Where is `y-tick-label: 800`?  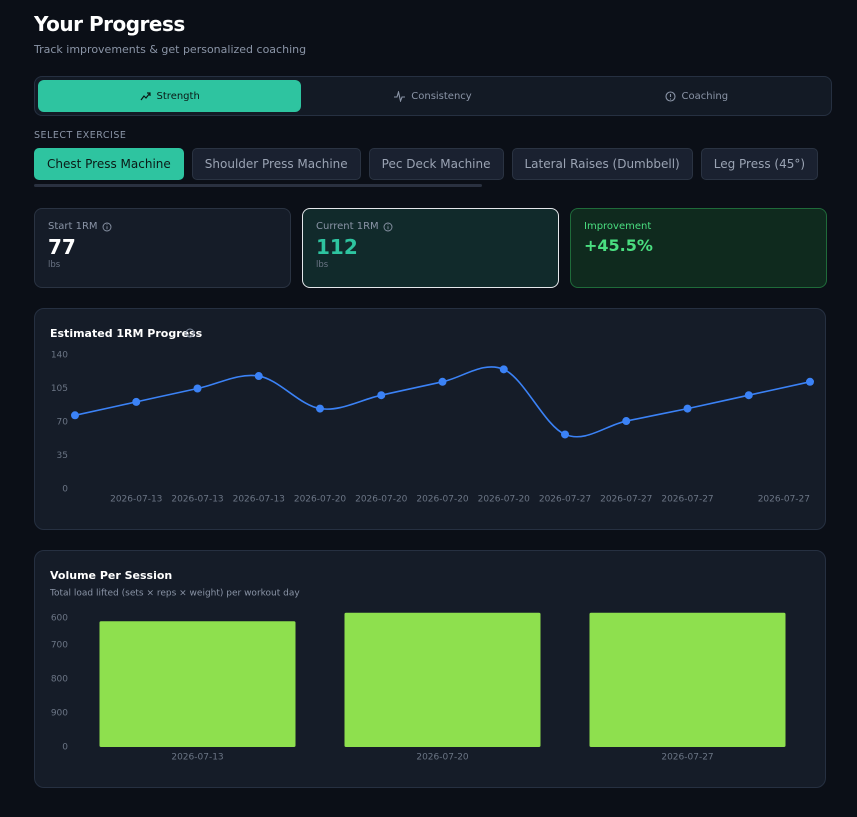 y-tick-label: 800 is located at coordinates (59, 680).